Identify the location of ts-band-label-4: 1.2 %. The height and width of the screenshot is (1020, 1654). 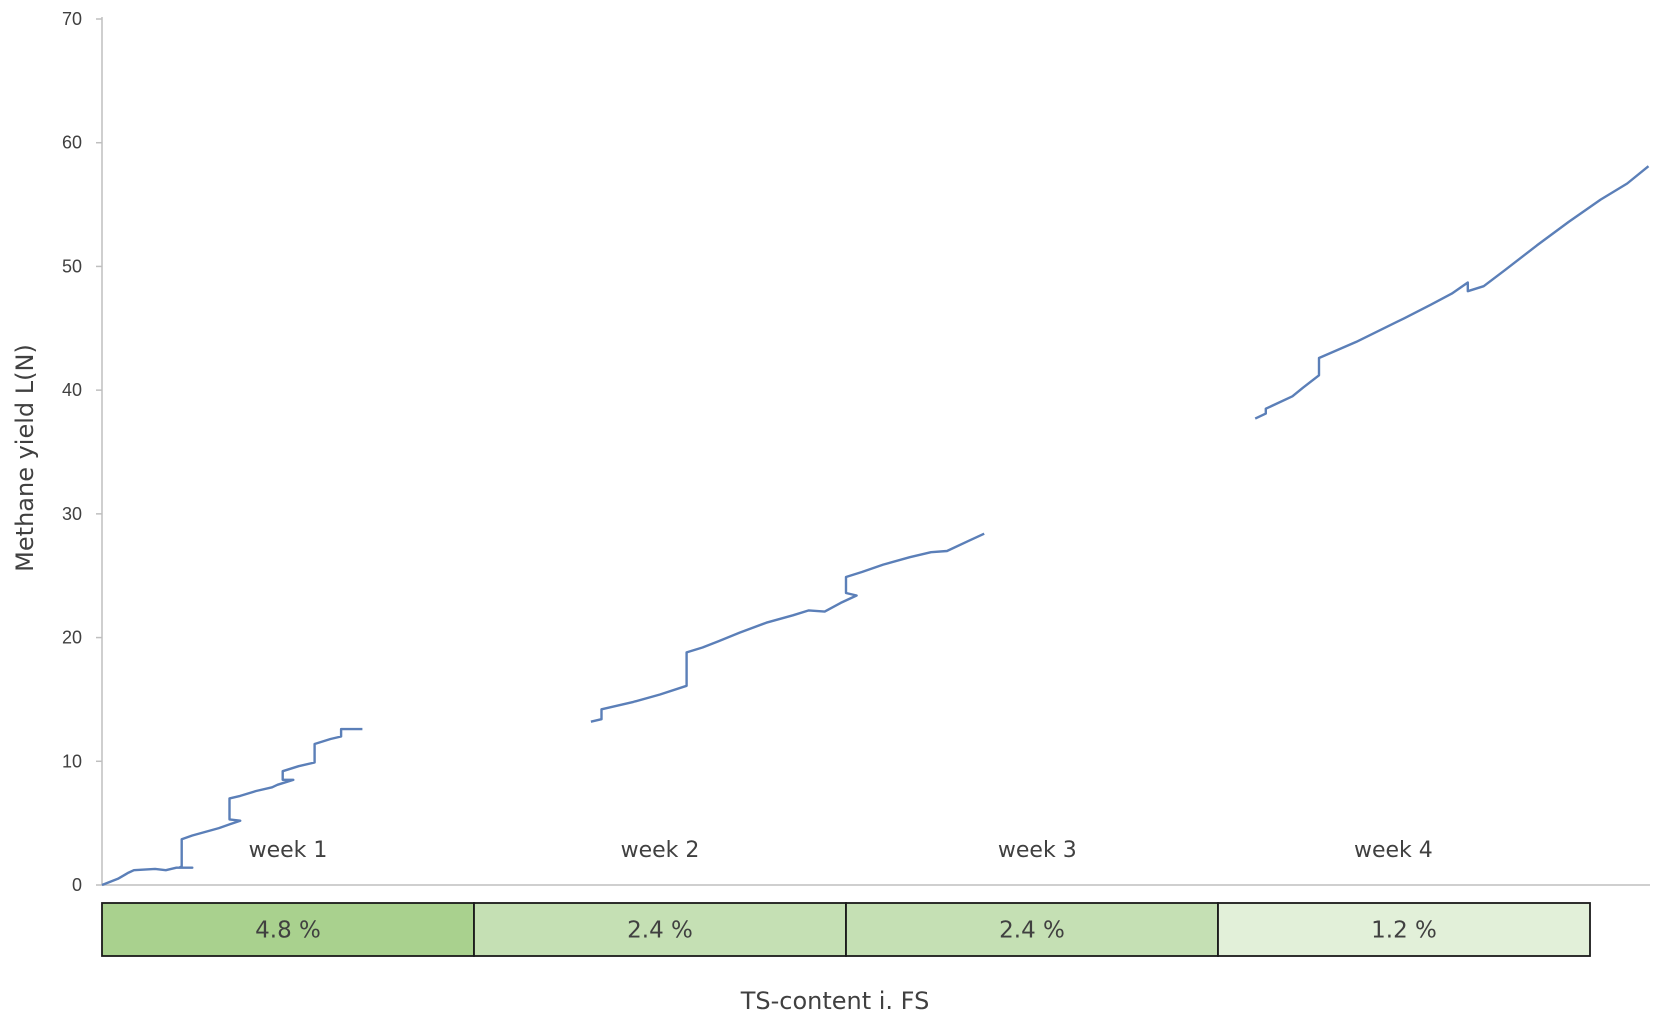
(1404, 931).